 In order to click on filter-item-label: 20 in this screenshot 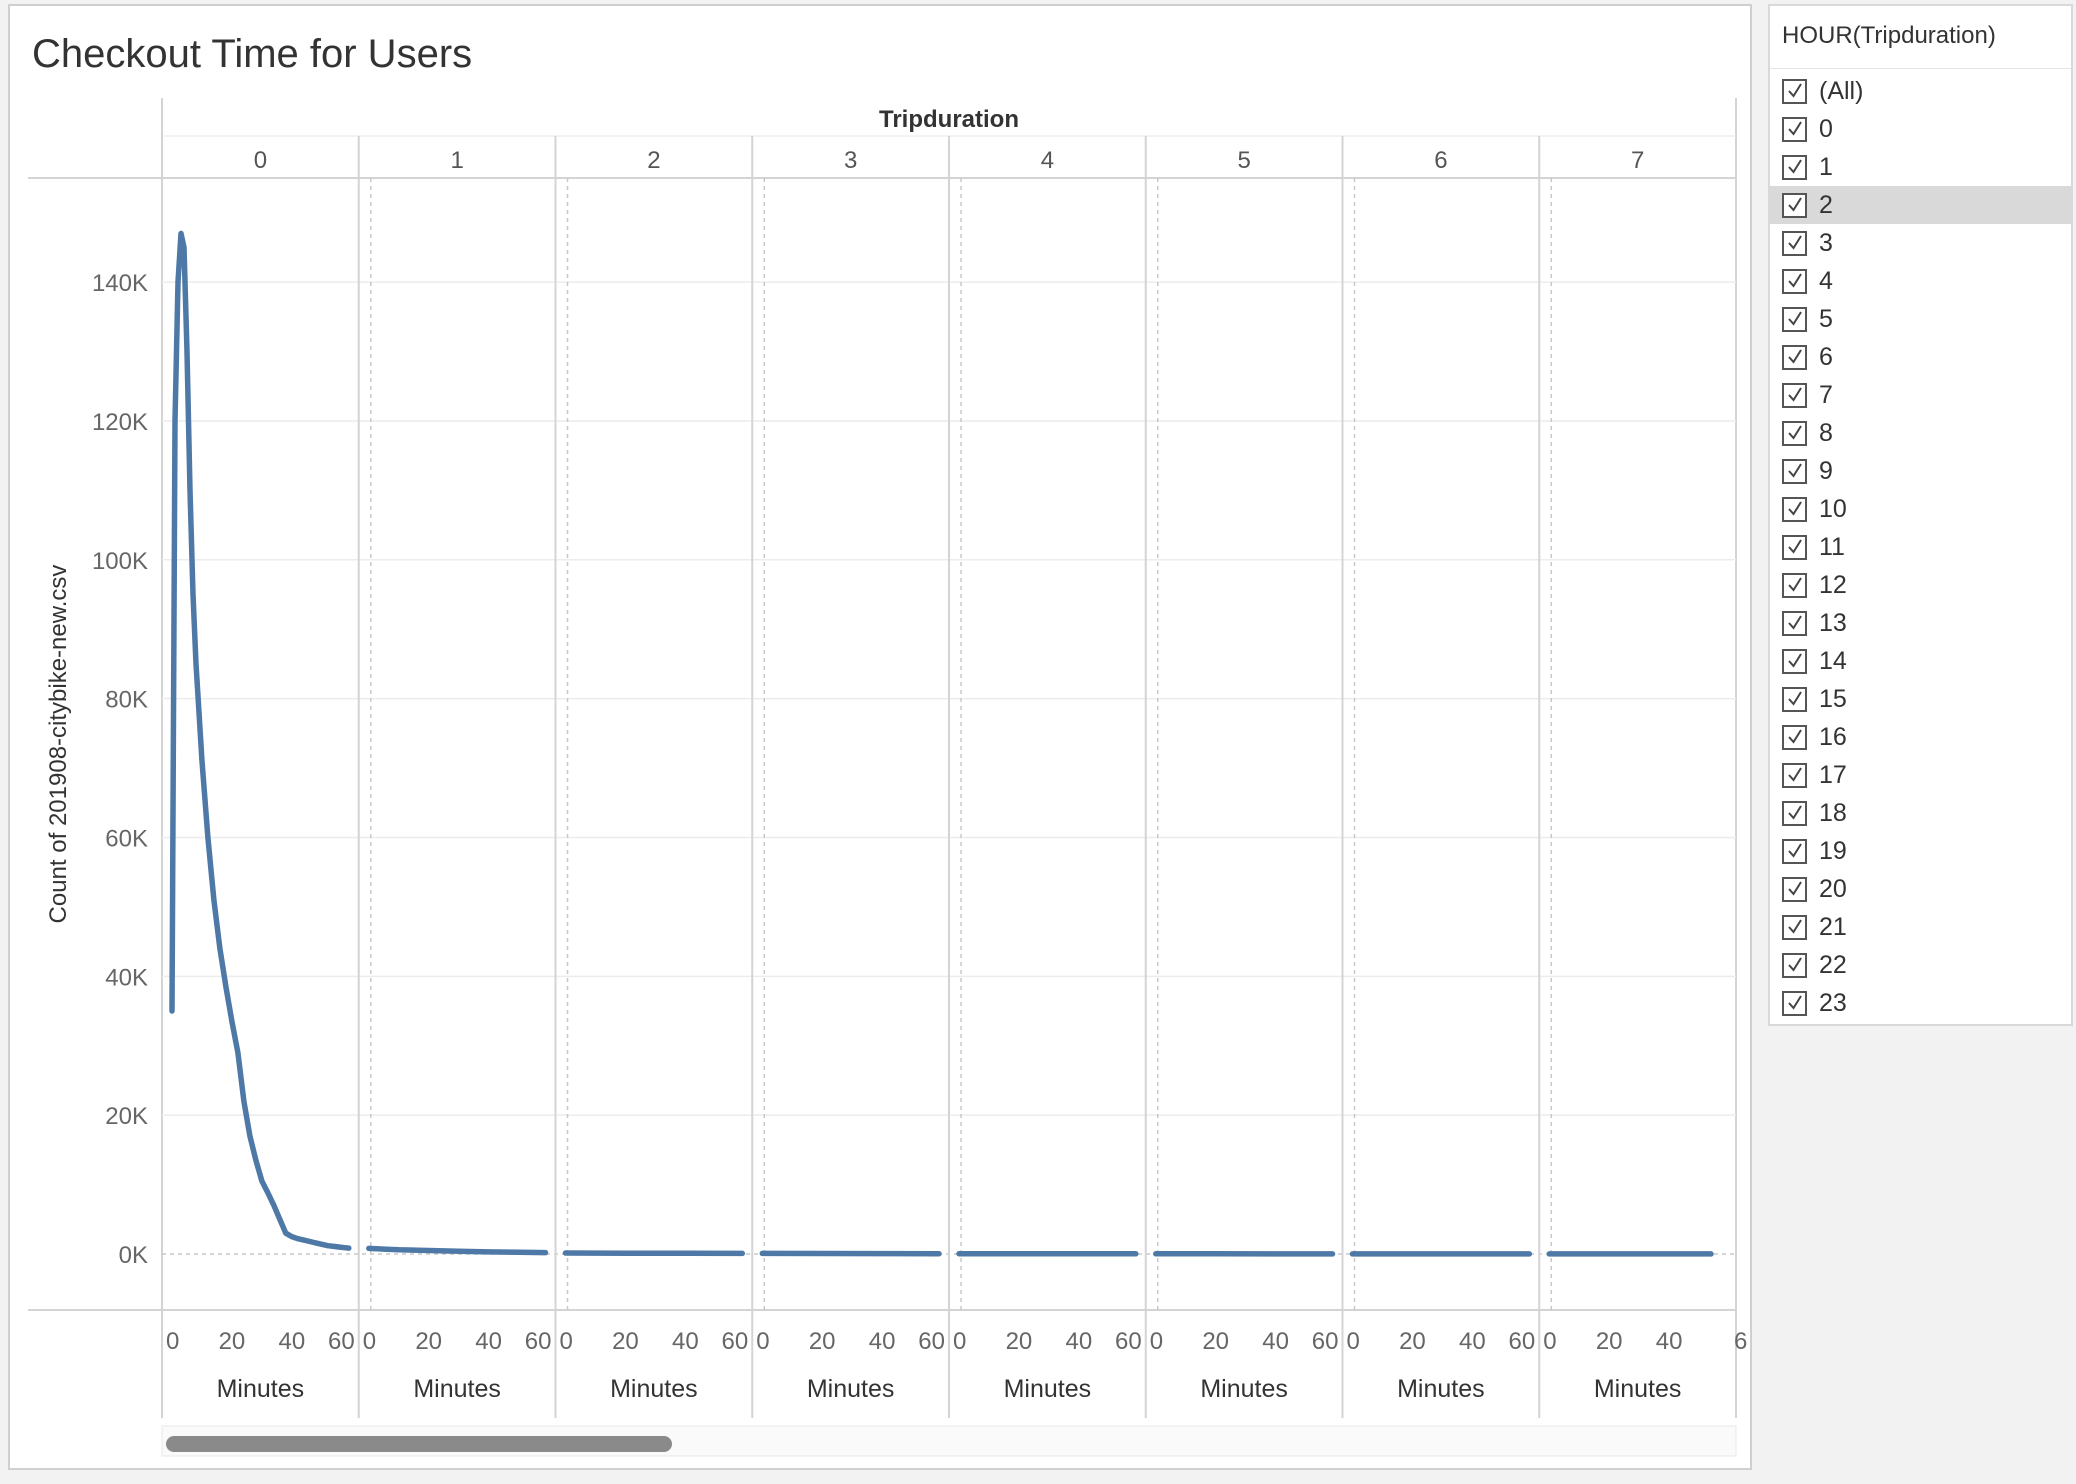, I will do `click(1833, 888)`.